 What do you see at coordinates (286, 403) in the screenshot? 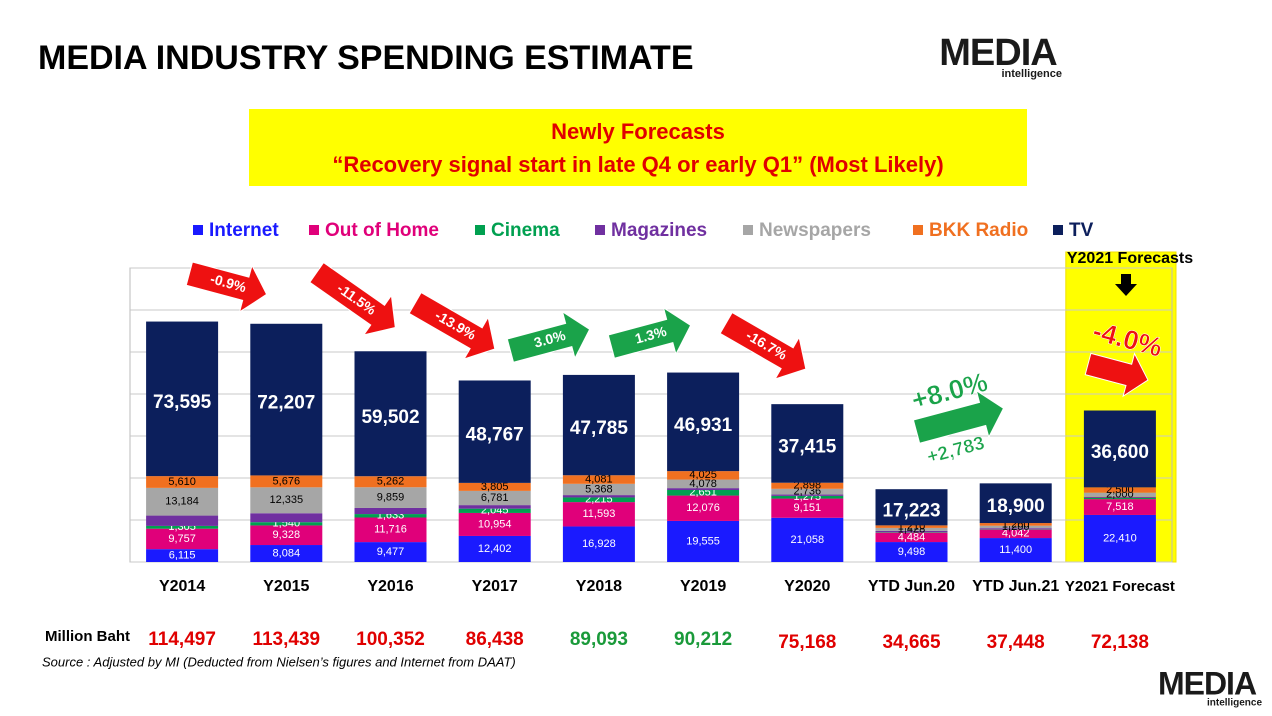
I see `data-label: 72,207` at bounding box center [286, 403].